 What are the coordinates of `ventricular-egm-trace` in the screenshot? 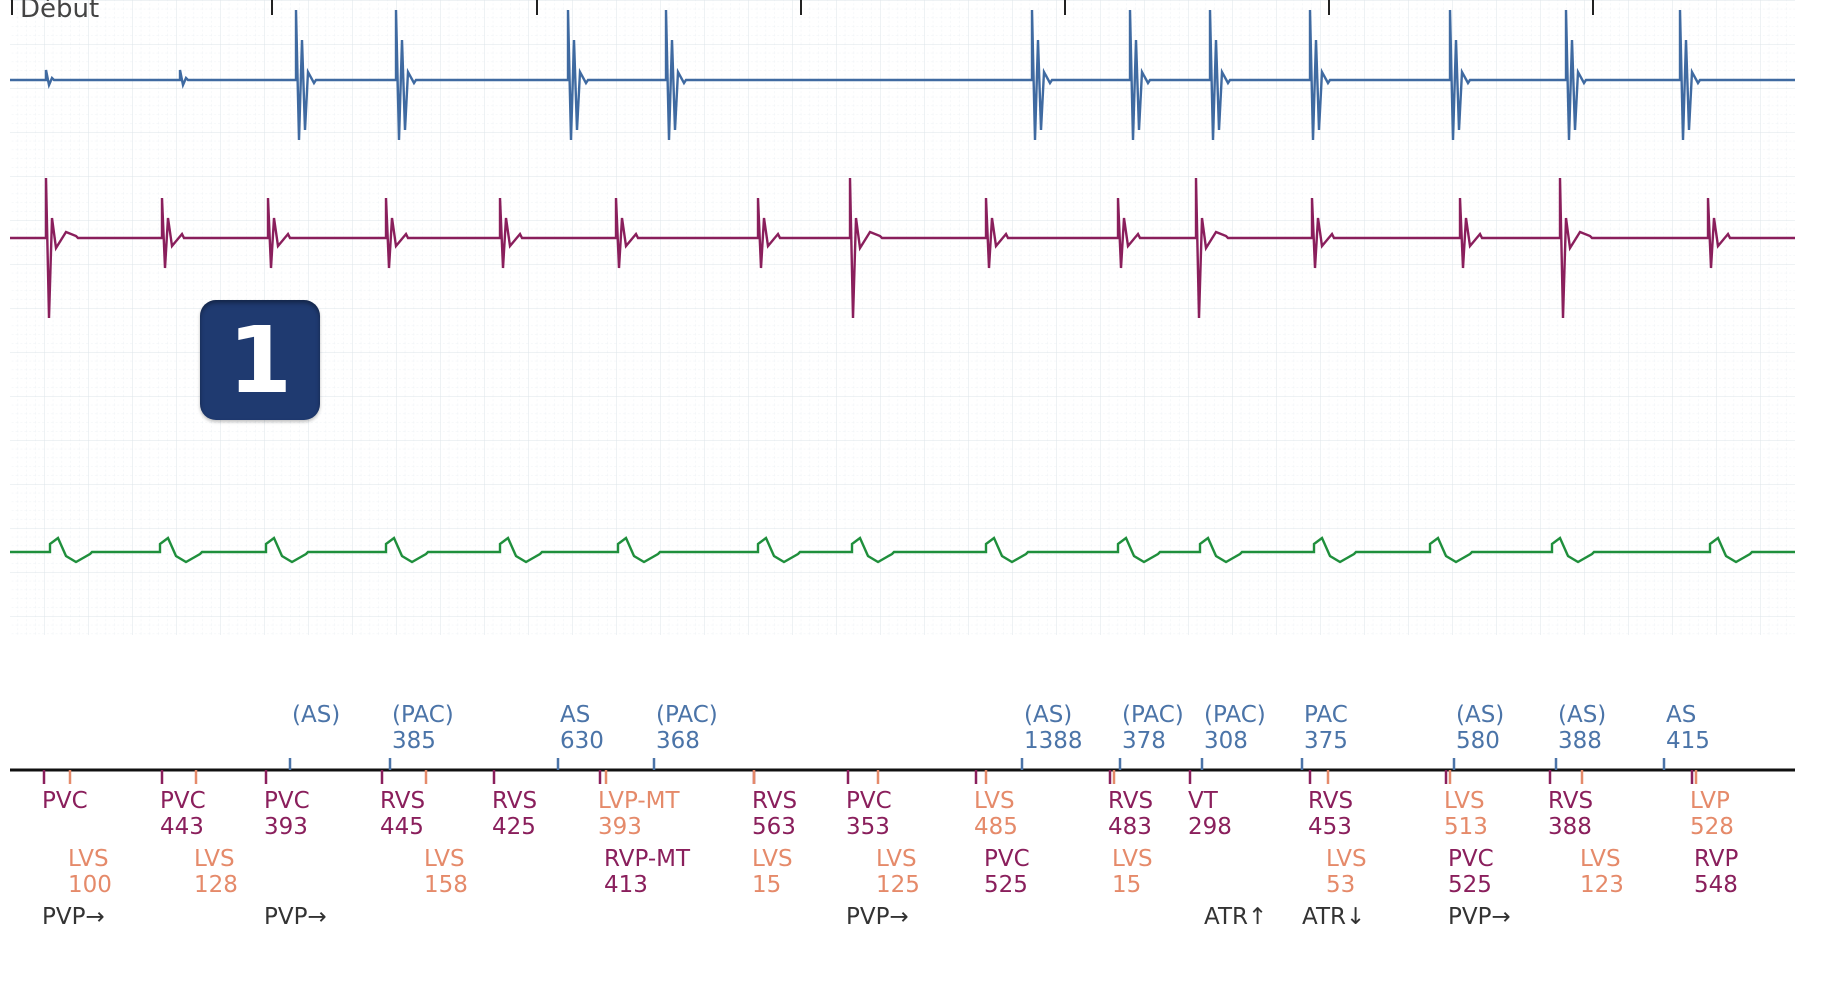 It's located at (902, 248).